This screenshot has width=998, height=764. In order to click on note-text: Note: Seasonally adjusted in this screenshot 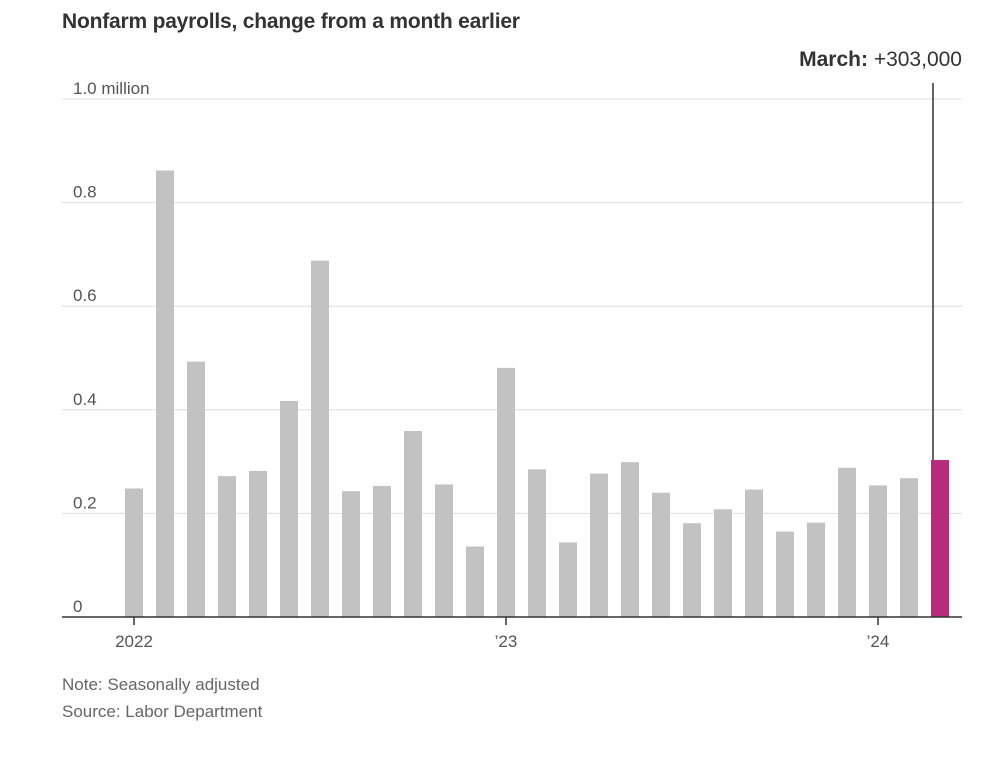, I will do `click(161, 684)`.